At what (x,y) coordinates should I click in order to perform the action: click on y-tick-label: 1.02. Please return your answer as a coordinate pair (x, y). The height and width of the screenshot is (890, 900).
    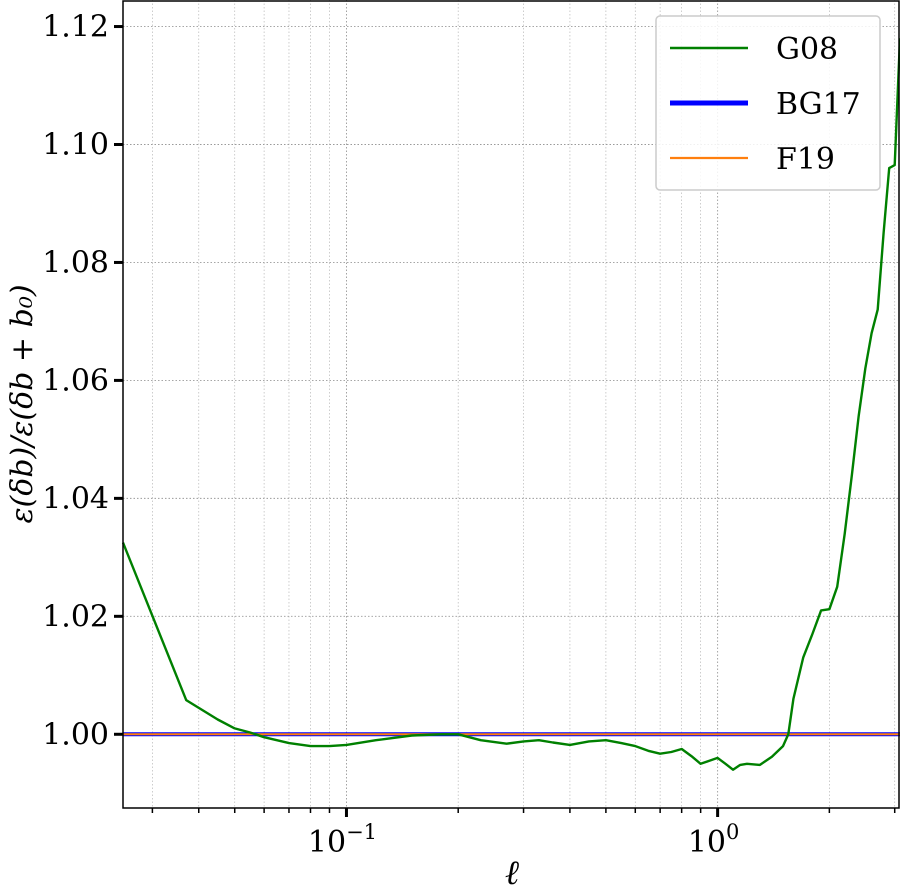
    Looking at the image, I should click on (75, 616).